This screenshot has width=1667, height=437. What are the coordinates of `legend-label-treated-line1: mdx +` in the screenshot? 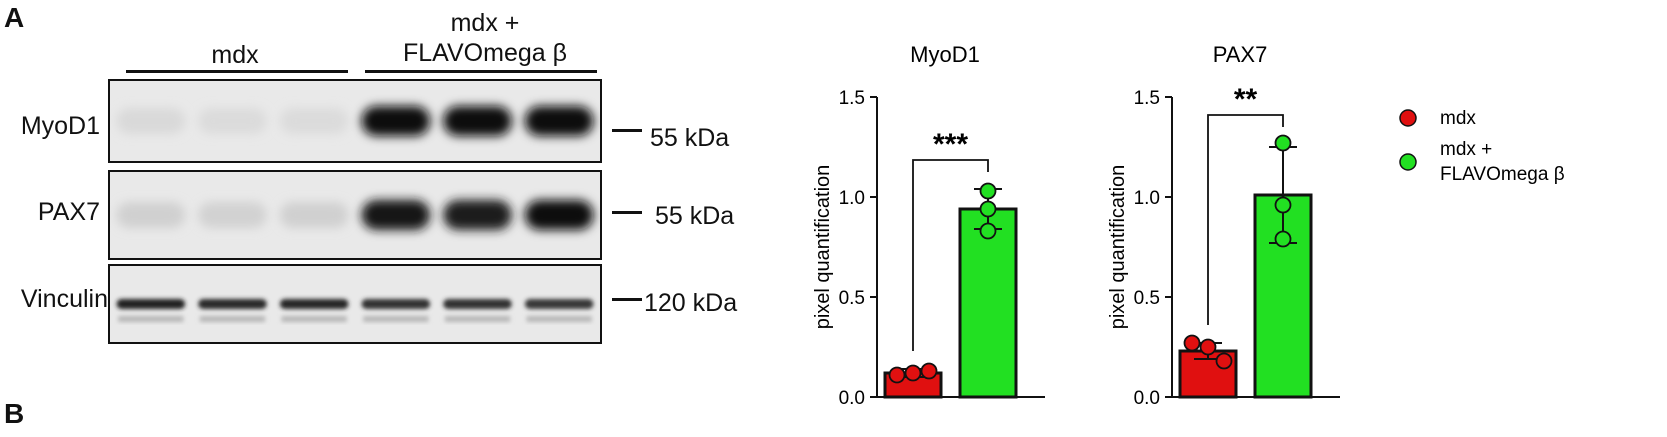 It's located at (1466, 149).